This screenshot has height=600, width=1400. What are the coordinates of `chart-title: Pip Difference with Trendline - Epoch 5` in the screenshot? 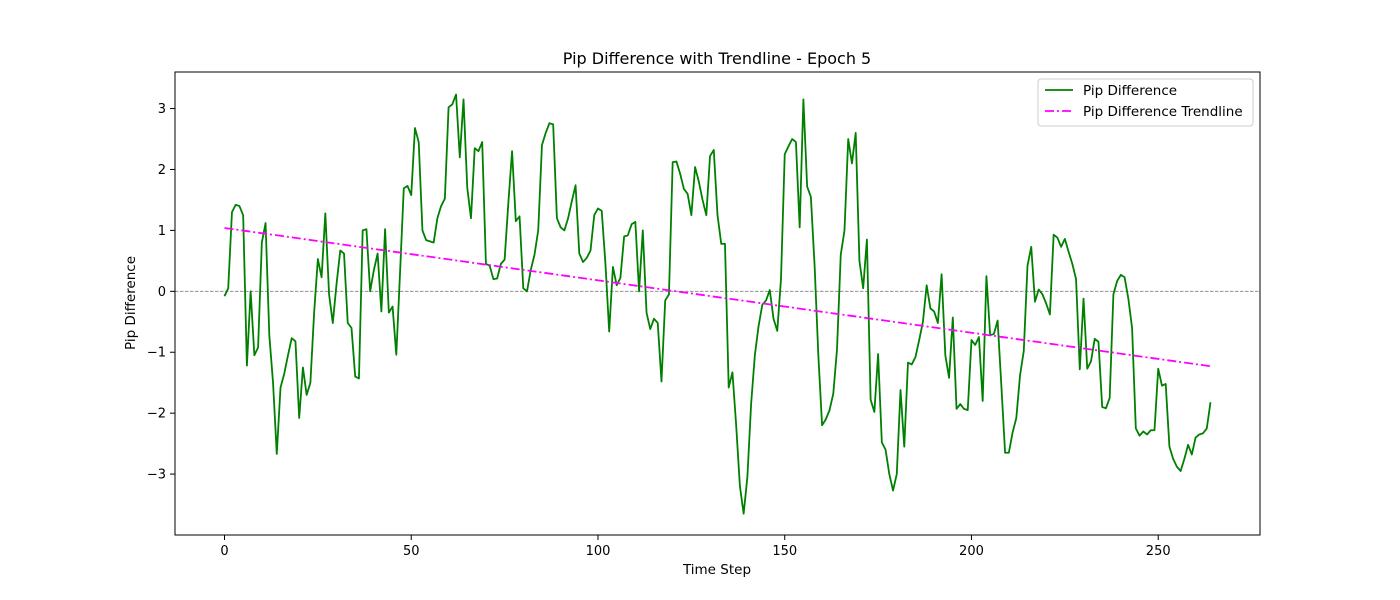 It's located at (717, 58).